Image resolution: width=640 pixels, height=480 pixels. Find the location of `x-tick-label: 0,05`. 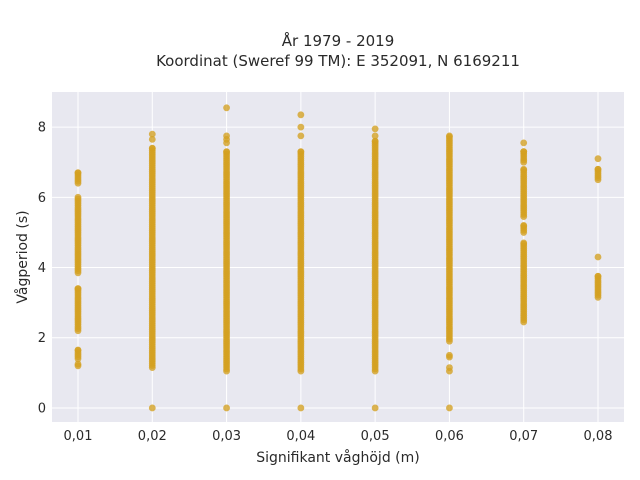

x-tick-label: 0,05 is located at coordinates (375, 436).